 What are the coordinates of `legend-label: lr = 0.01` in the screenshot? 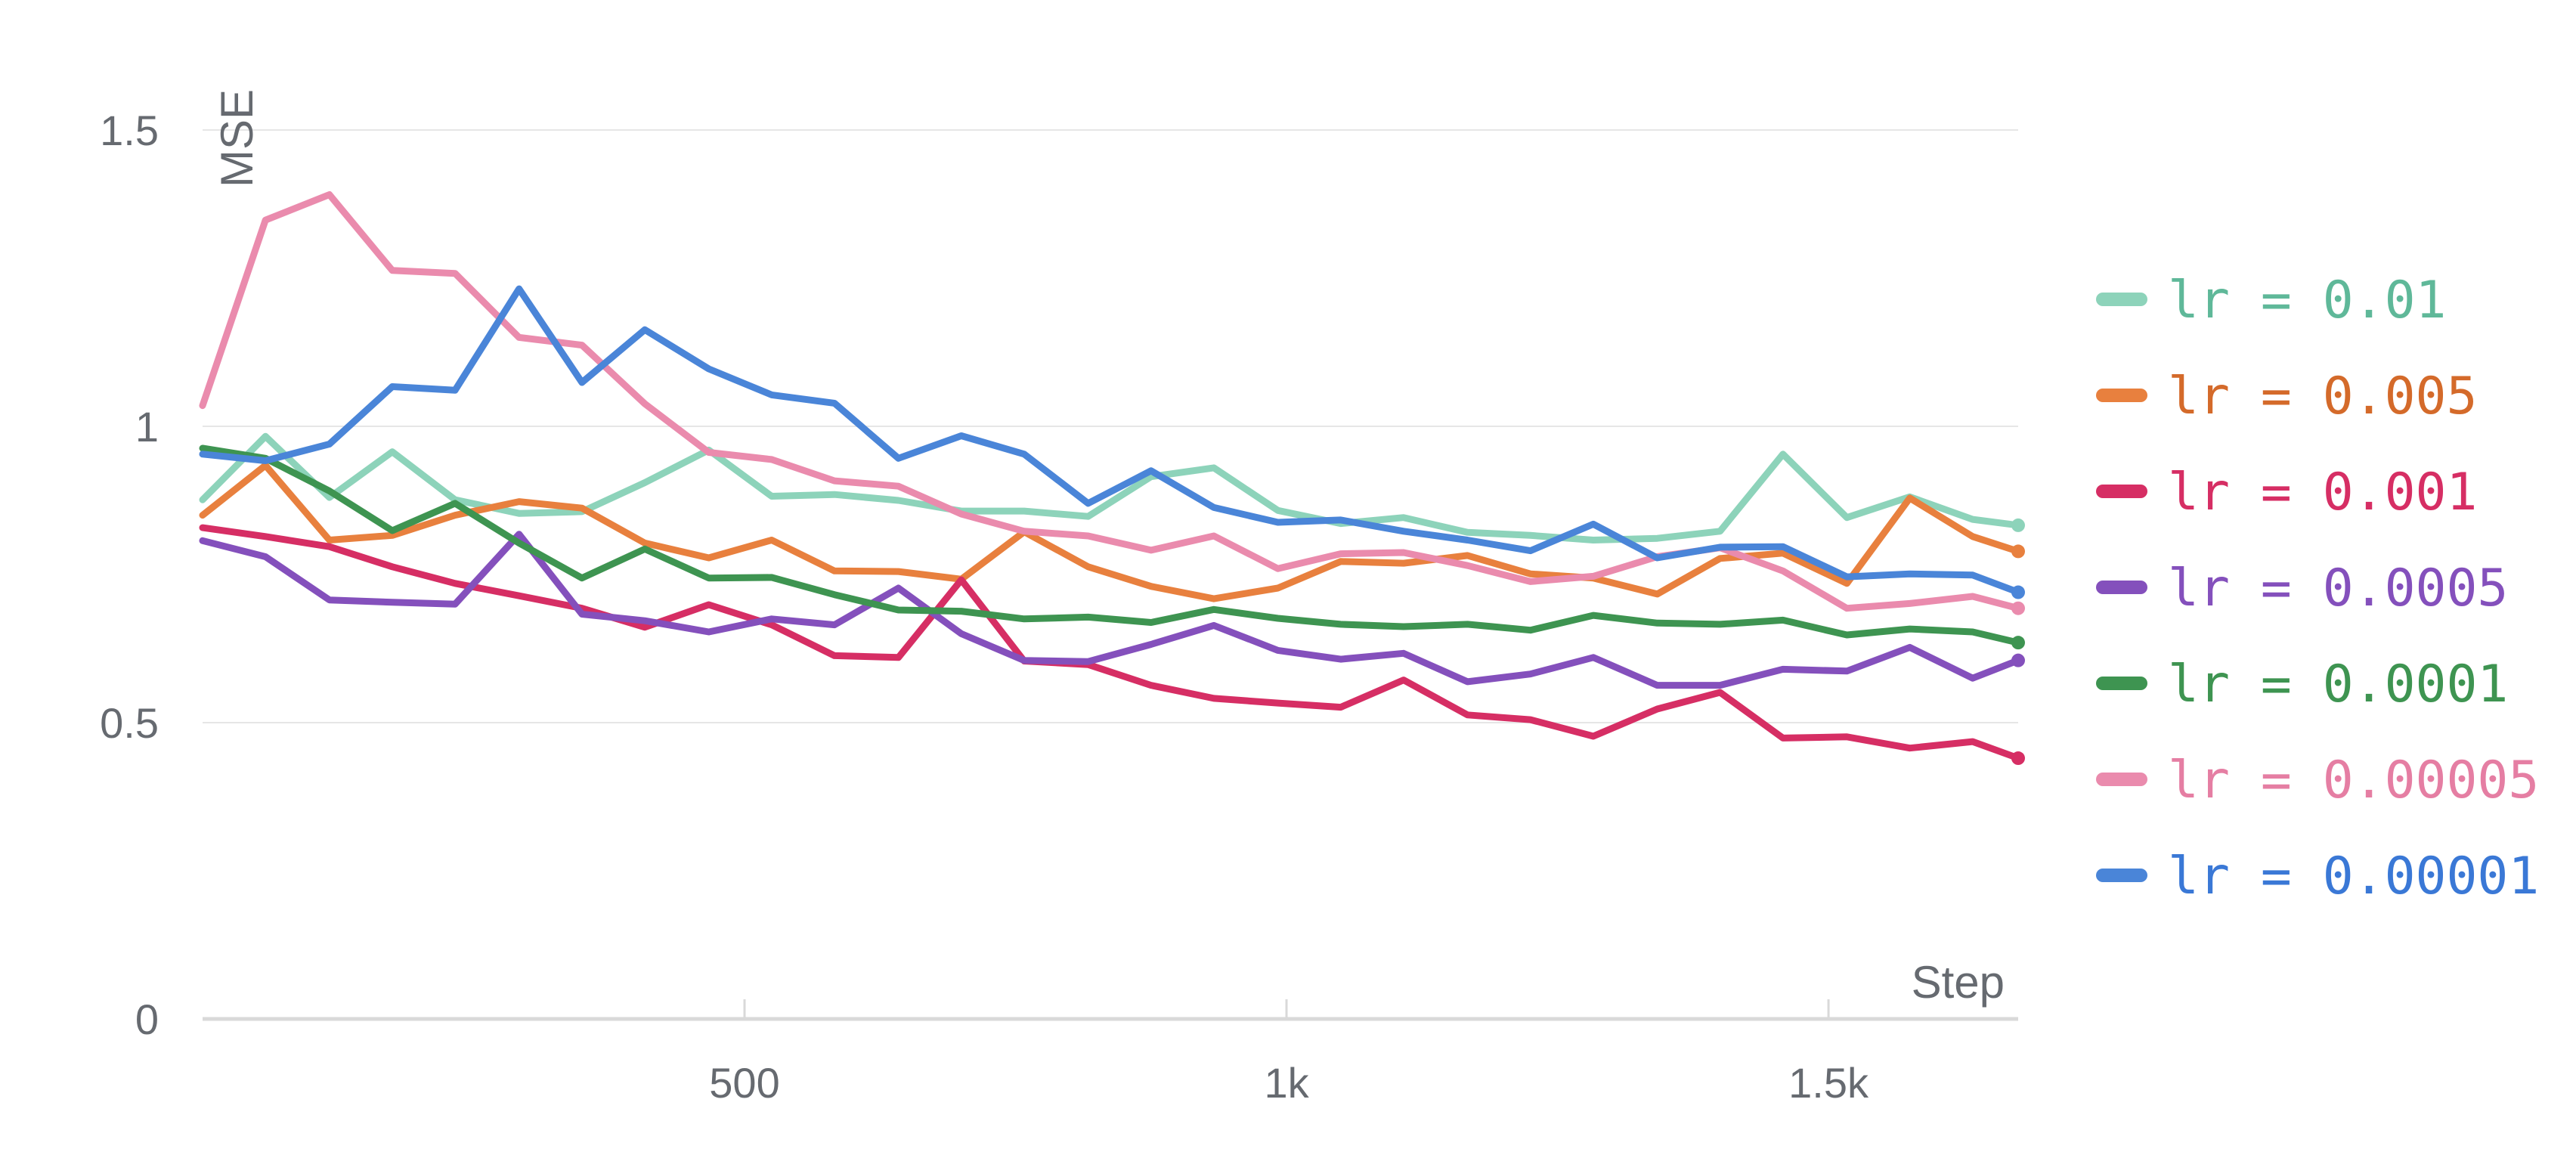 It's located at (2307, 300).